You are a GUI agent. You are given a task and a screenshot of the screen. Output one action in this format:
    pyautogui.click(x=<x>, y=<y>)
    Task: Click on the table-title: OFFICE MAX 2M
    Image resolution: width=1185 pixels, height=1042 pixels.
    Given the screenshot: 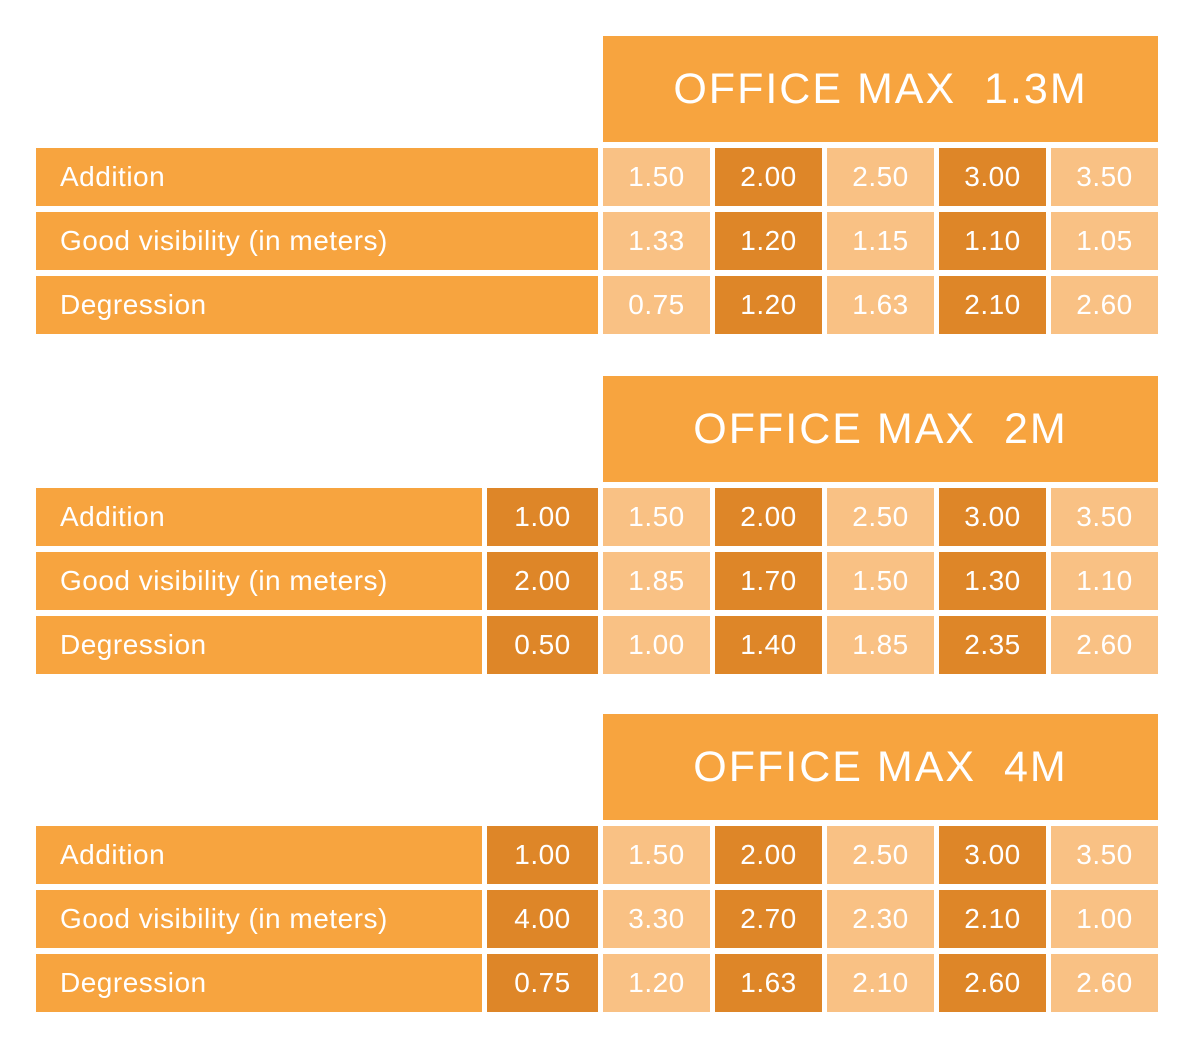 What is the action you would take?
    pyautogui.click(x=880, y=429)
    